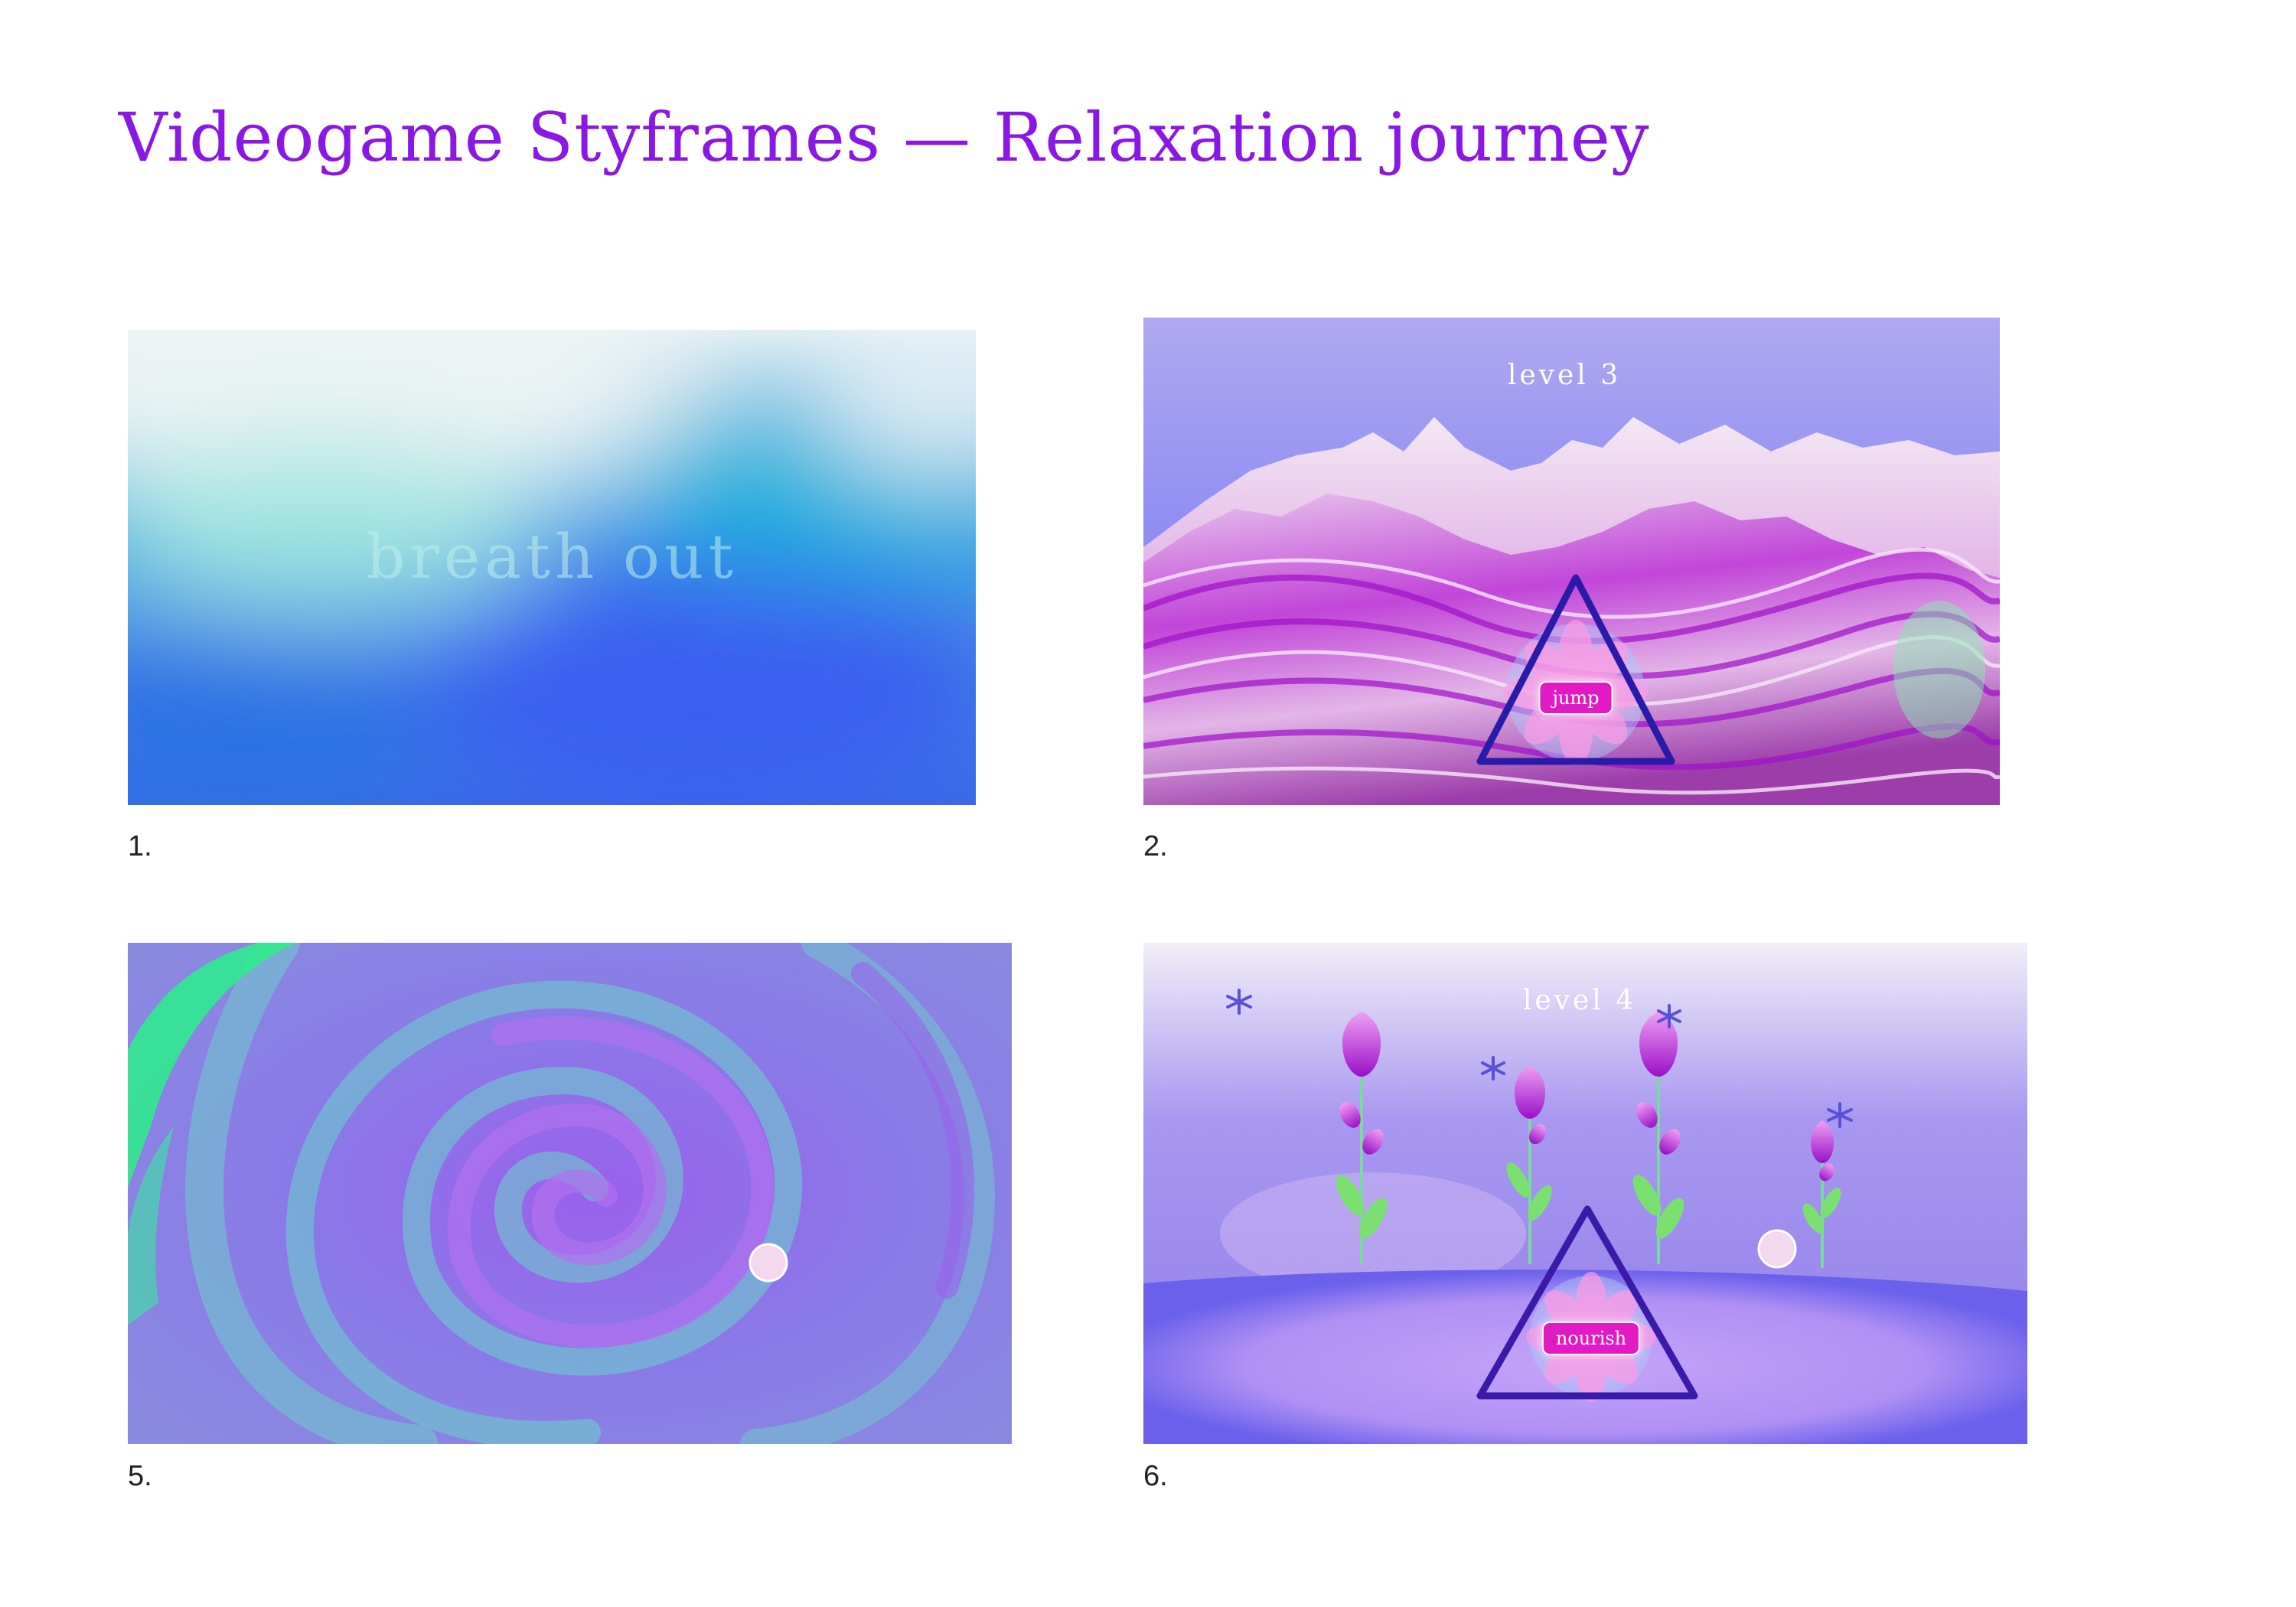 The image size is (2296, 1607). Describe the element at coordinates (884, 137) in the screenshot. I see `page-title: Videogame Styframes — Relaxation journey` at that location.